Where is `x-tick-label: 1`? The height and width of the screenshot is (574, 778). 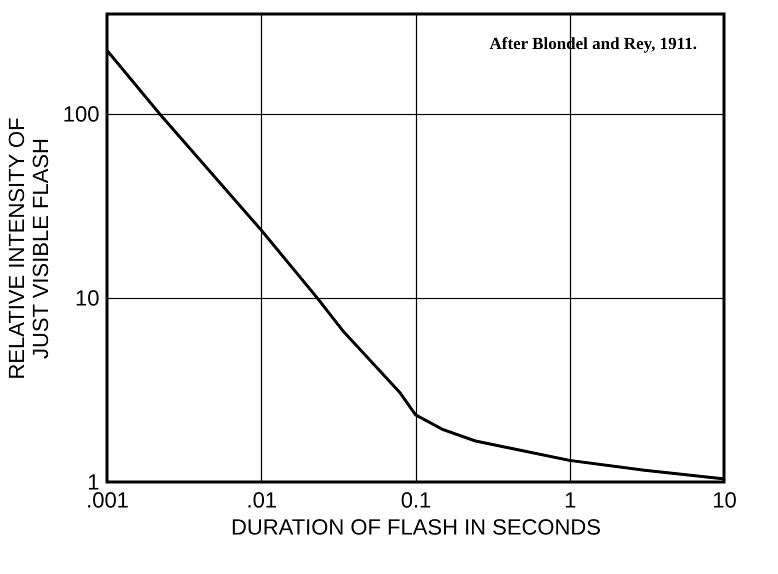
x-tick-label: 1 is located at coordinates (570, 500).